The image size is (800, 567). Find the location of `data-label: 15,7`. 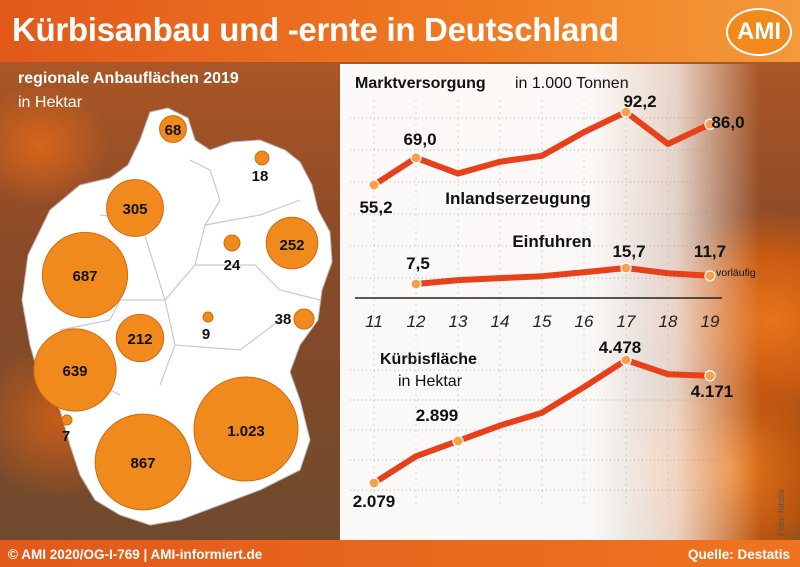

data-label: 15,7 is located at coordinates (628, 251).